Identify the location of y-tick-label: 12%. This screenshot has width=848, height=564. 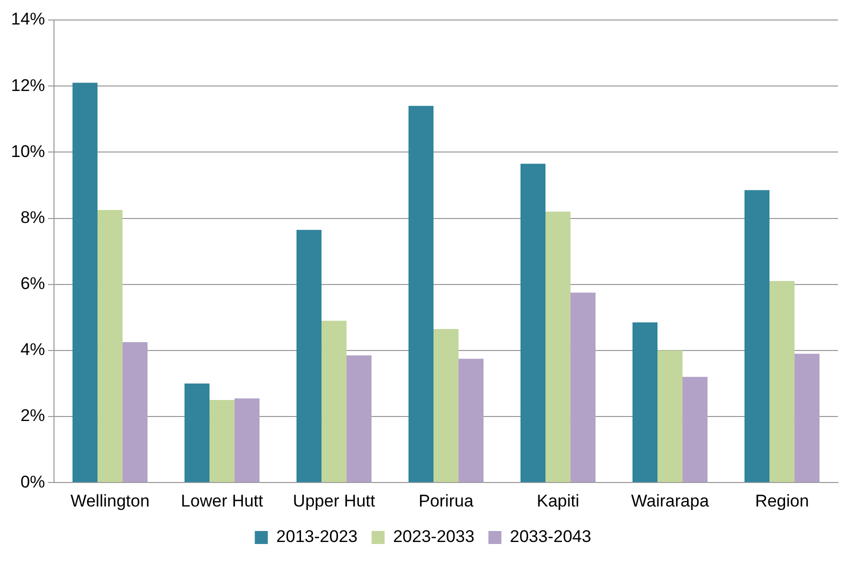
(28, 85).